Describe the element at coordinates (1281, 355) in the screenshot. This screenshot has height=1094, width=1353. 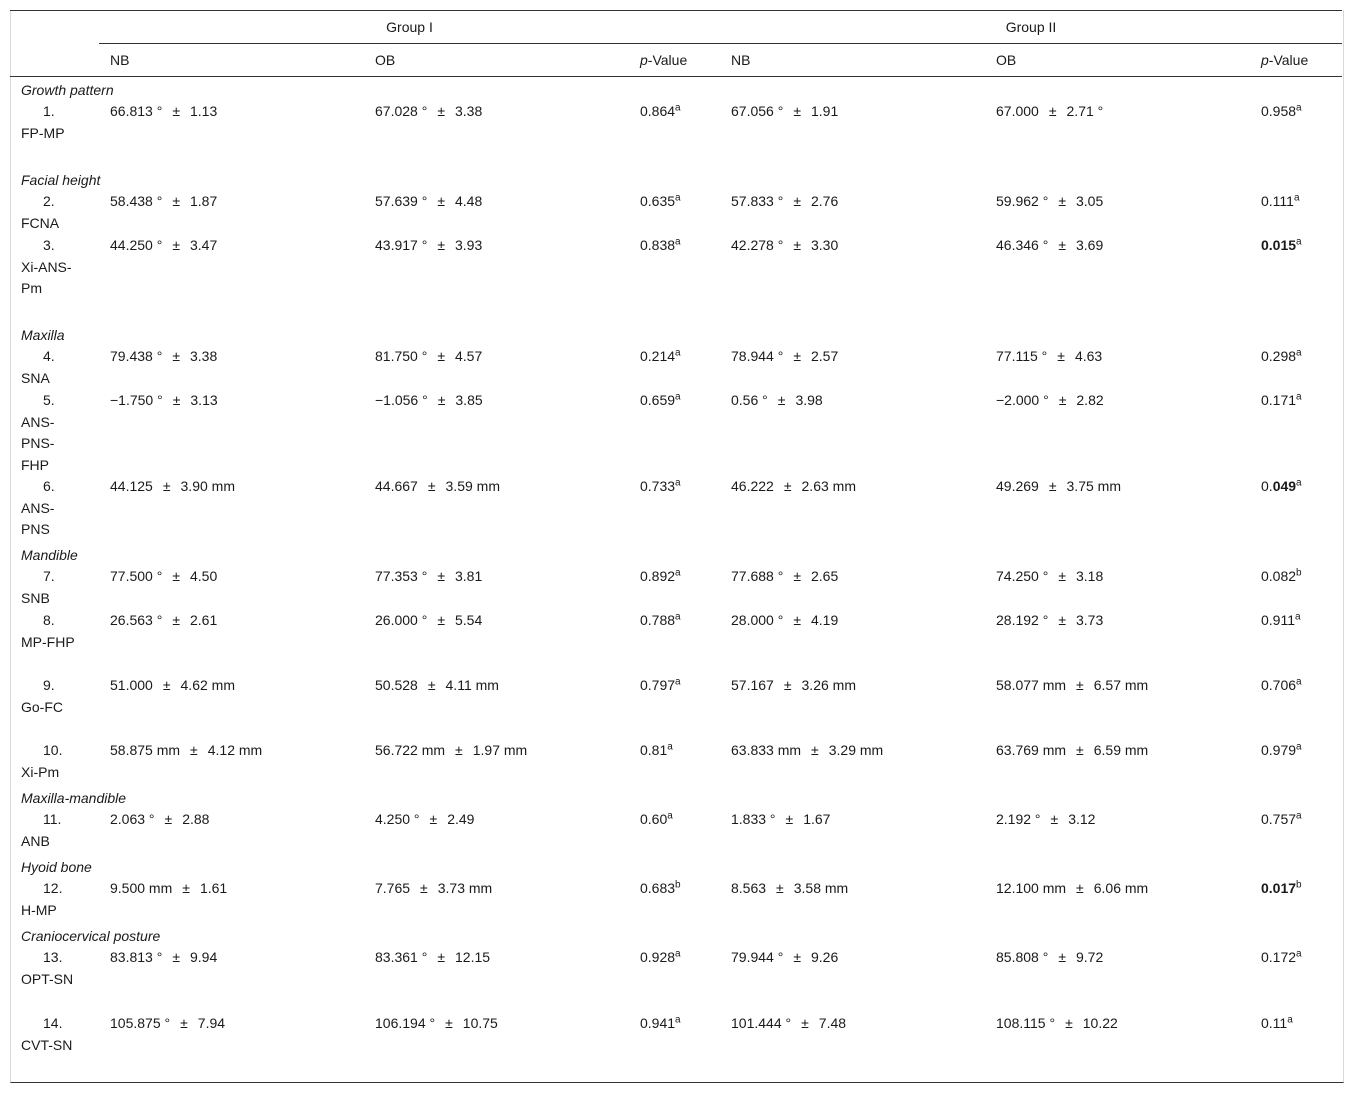
I see `g2-pvalue: 0.298a` at that location.